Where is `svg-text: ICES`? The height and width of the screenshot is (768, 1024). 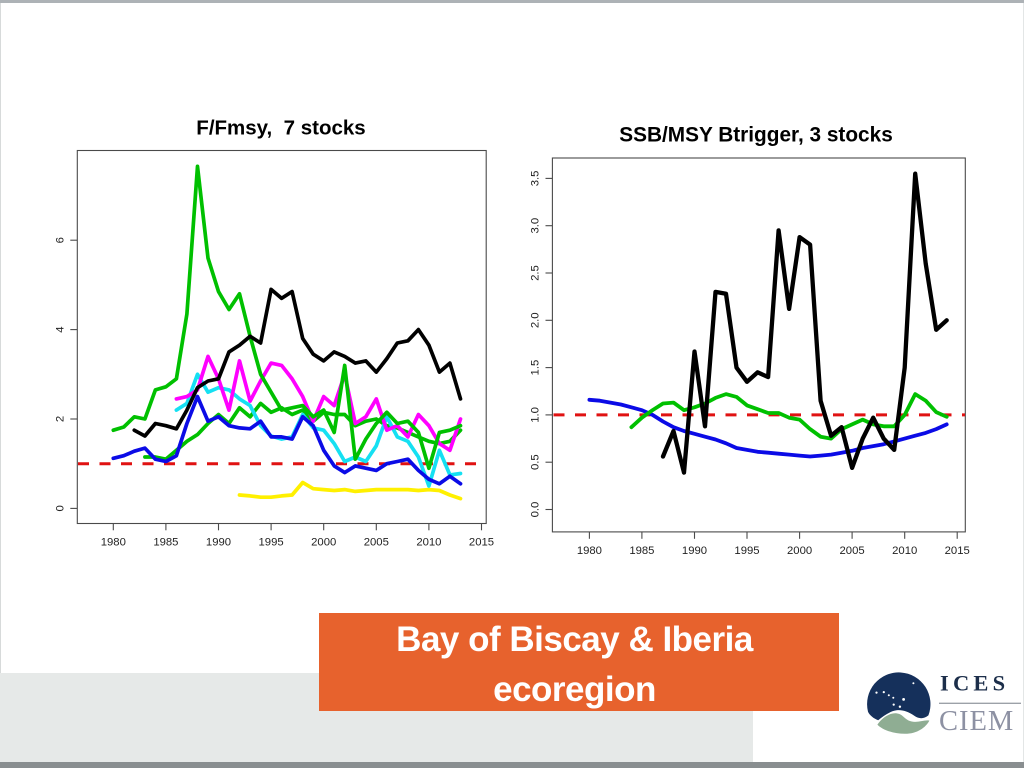 svg-text: ICES is located at coordinates (974, 683).